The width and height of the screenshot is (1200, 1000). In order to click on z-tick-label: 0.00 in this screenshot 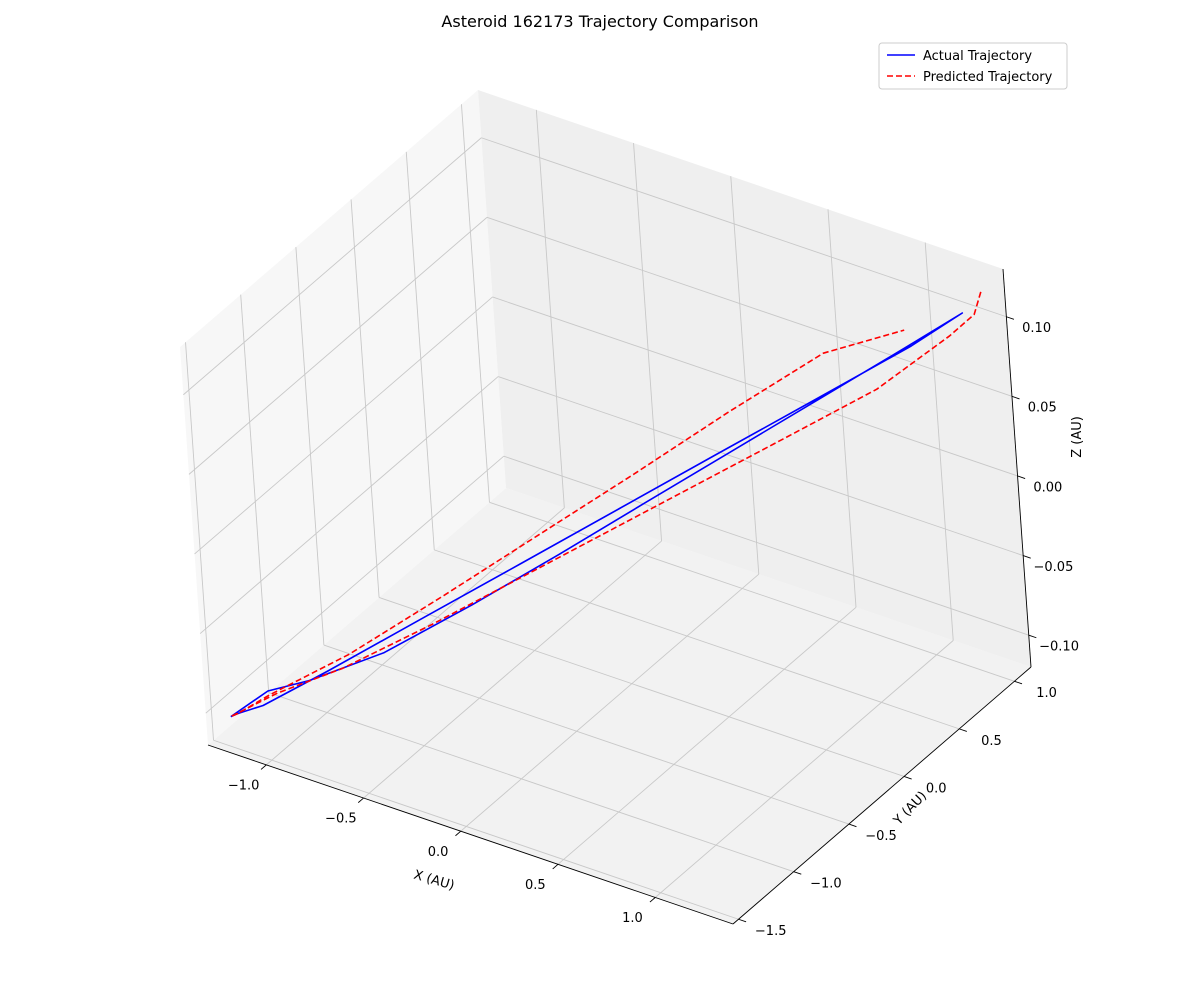, I will do `click(1047, 487)`.